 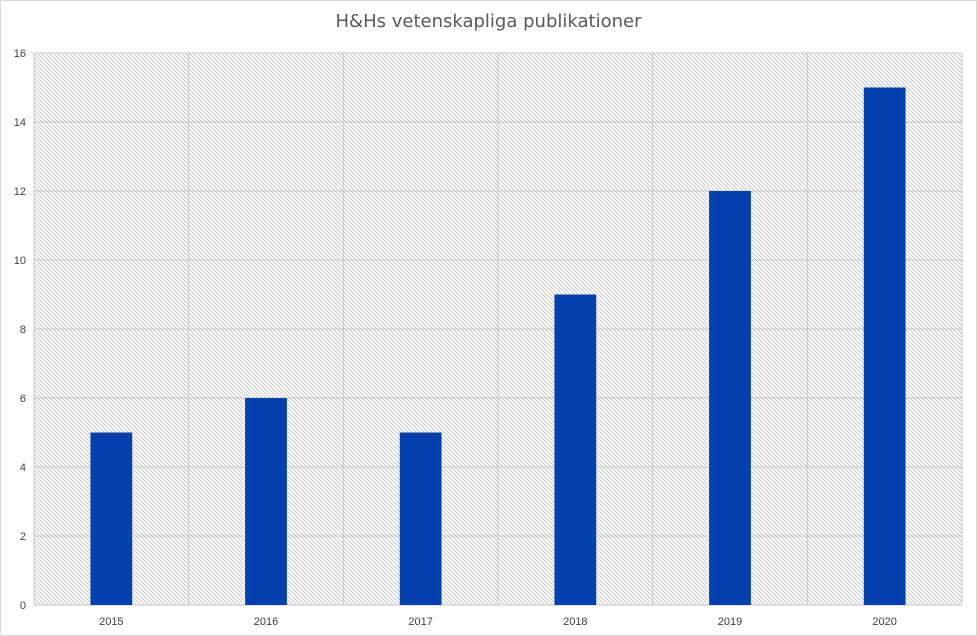 I want to click on y-axis-ticks: 0 2 4 6 8 10 12 14 16, so click(x=20, y=330).